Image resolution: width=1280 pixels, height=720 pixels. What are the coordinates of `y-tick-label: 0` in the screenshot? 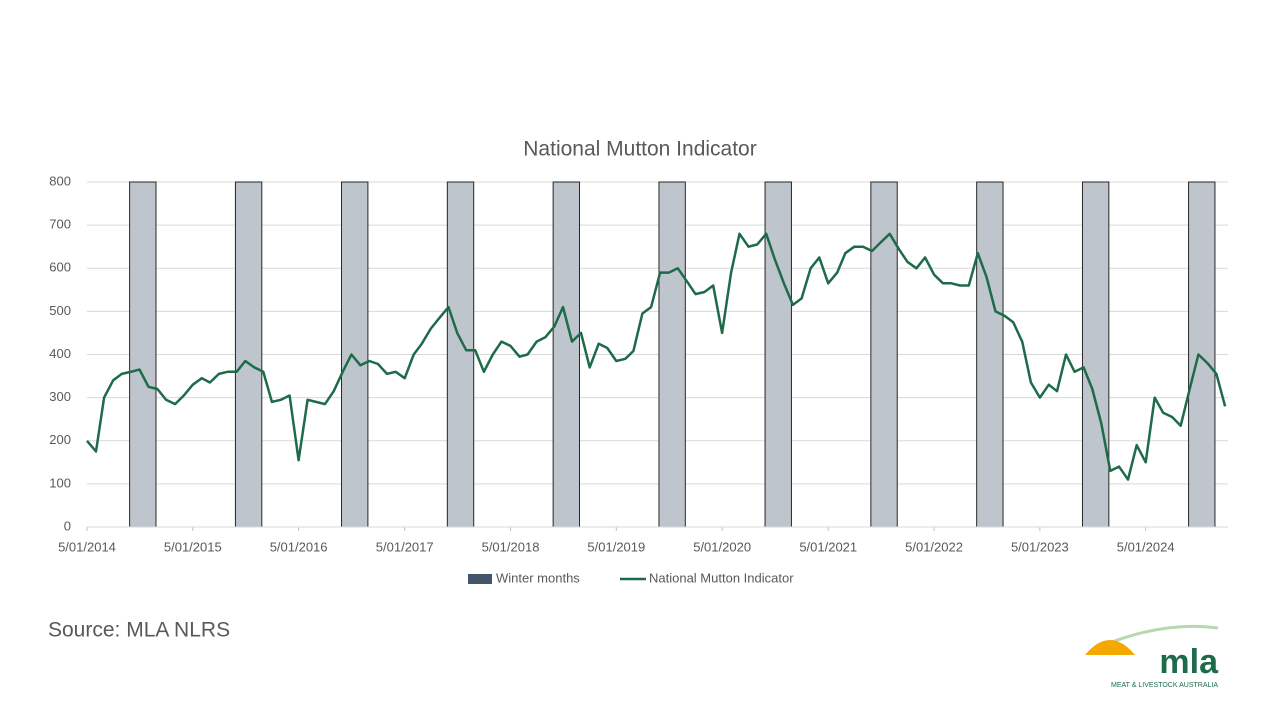 It's located at (67, 525).